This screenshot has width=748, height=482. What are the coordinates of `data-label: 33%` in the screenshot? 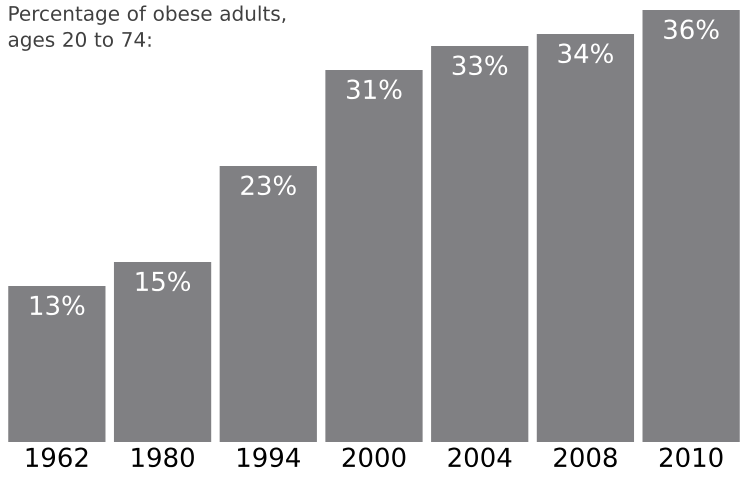 It's located at (480, 66).